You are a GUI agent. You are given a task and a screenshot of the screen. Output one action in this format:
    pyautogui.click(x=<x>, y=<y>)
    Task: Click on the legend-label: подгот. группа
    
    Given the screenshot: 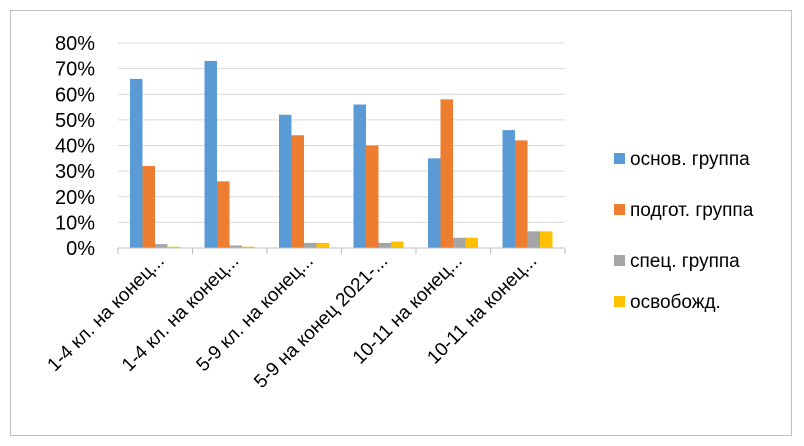 What is the action you would take?
    pyautogui.click(x=692, y=210)
    